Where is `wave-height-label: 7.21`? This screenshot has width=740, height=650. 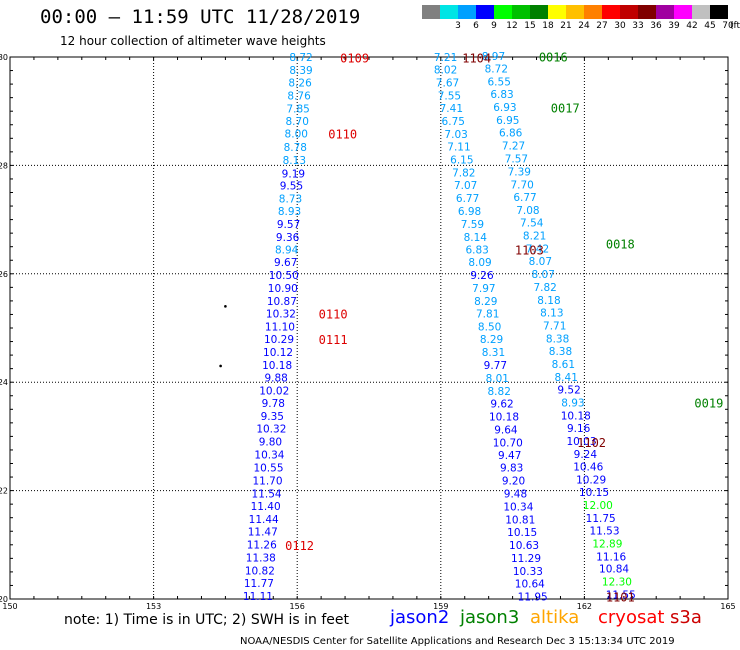 wave-height-label: 7.21 is located at coordinates (445, 58).